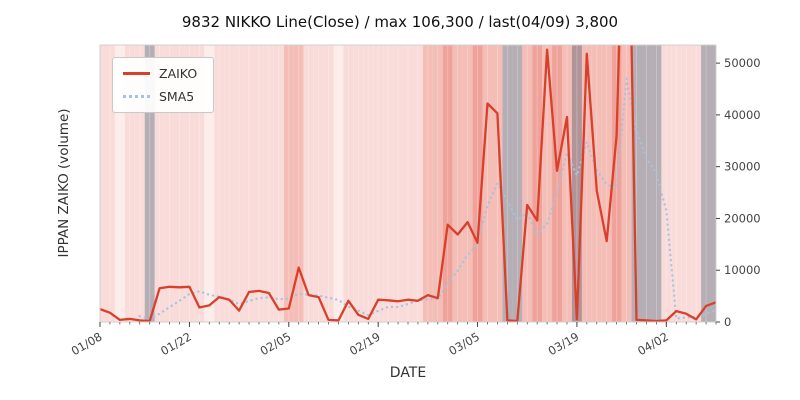  Describe the element at coordinates (178, 73) in the screenshot. I see `legend-label-zaiko: ZAIKO` at that location.